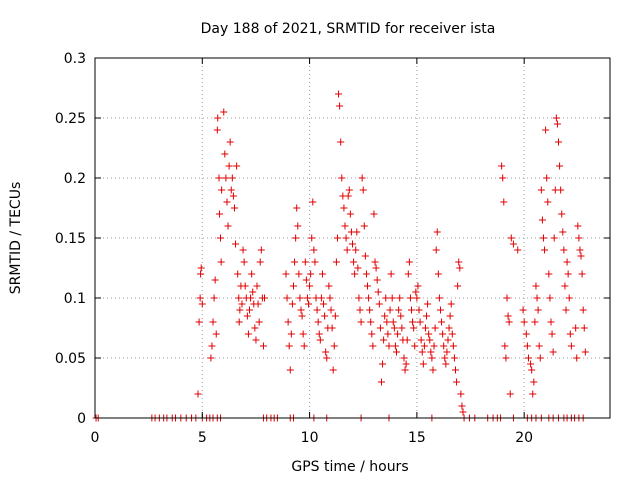 The image size is (640, 480). I want to click on x-tick-label: 15, so click(417, 438).